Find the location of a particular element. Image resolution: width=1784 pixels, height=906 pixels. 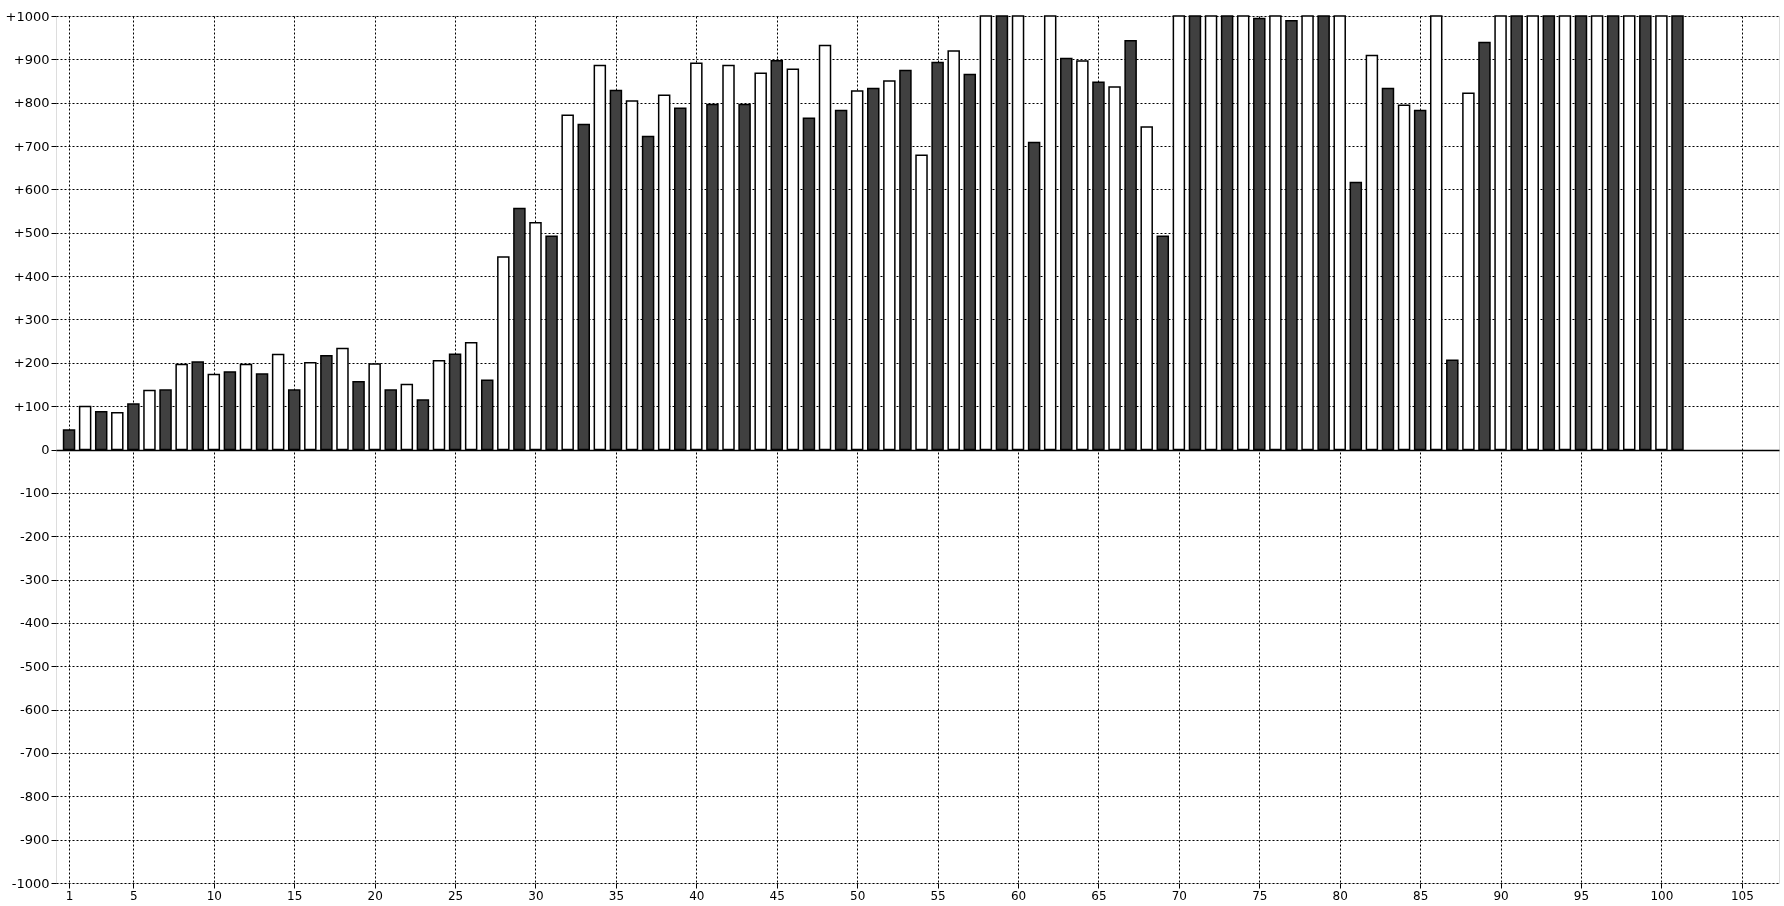

y-tick-label: -700 is located at coordinates (34, 753).